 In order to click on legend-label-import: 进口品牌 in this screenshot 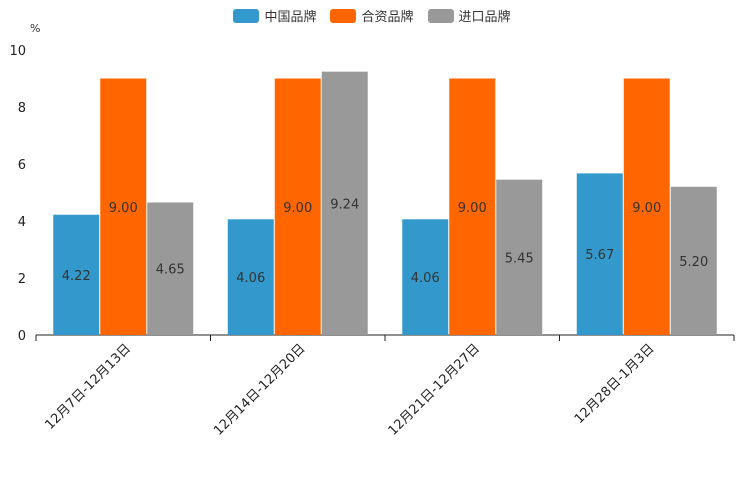, I will do `click(484, 17)`.